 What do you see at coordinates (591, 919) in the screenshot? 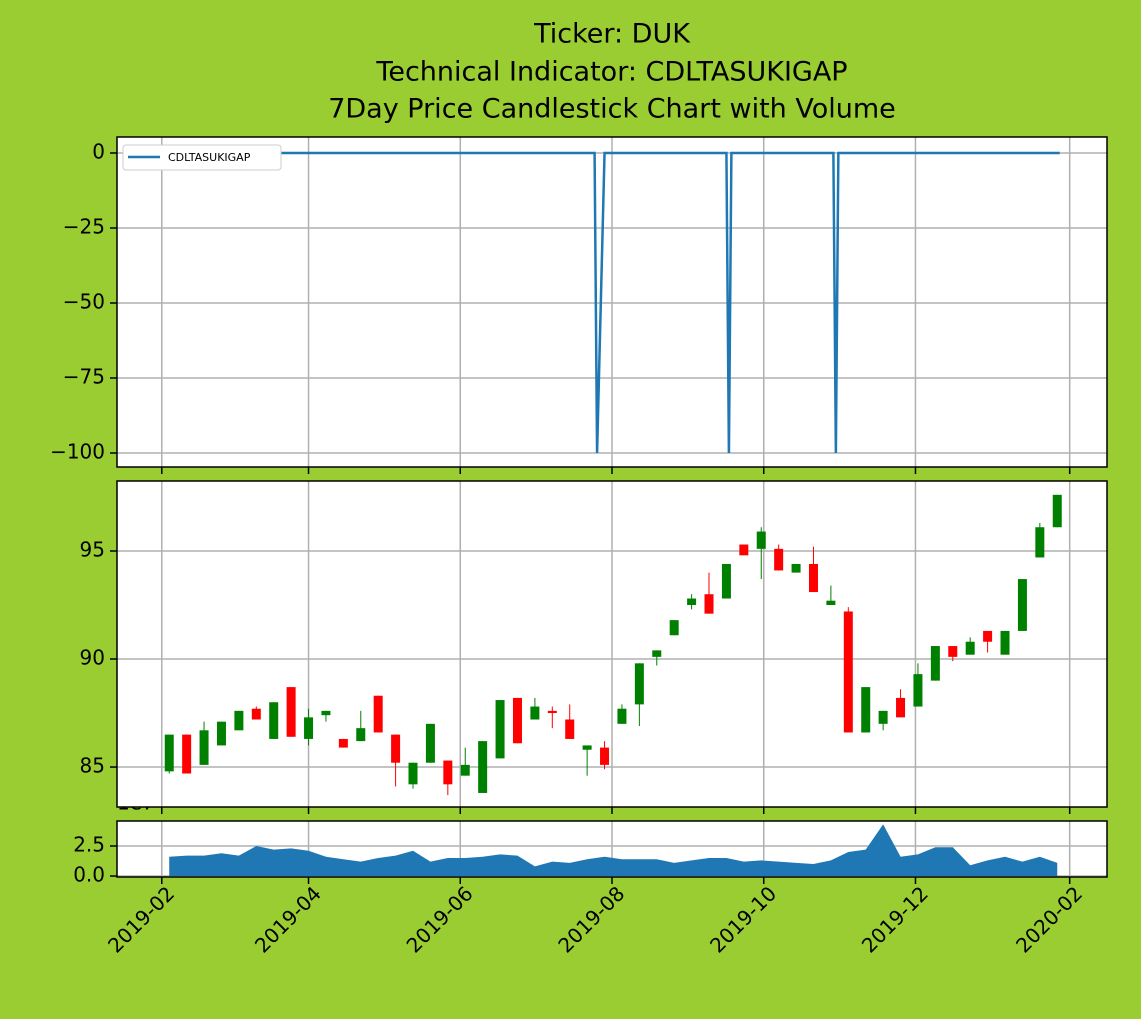
I see `x-tick-label: 2019-08` at bounding box center [591, 919].